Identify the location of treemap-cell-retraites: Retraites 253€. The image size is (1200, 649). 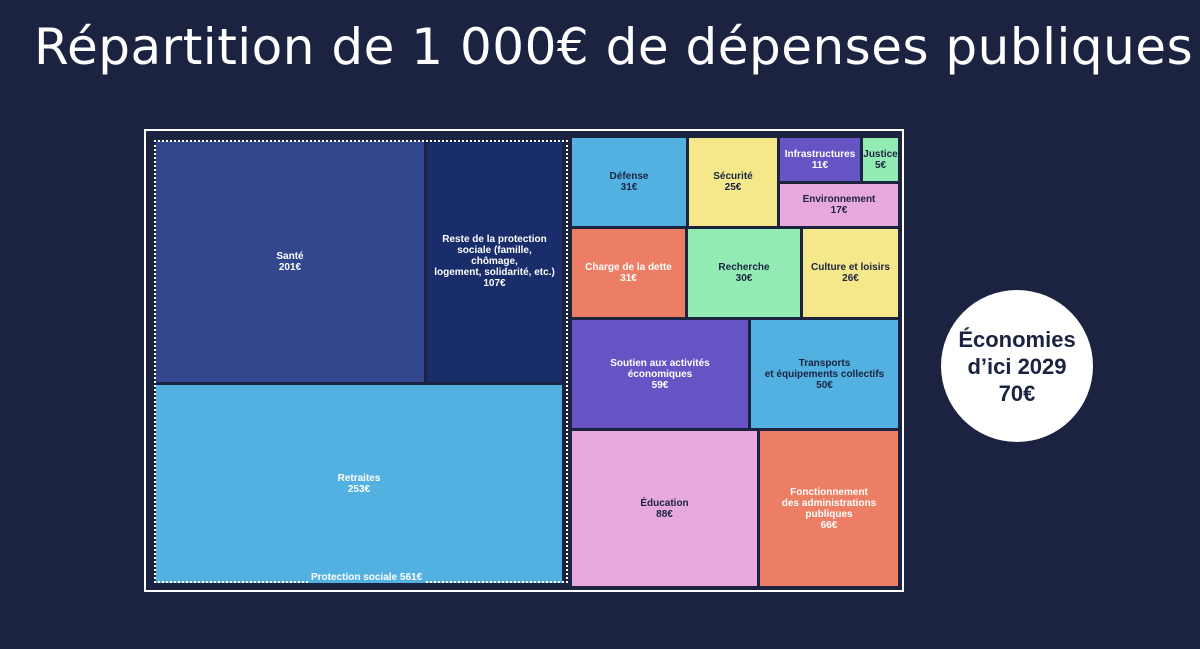
(359, 484).